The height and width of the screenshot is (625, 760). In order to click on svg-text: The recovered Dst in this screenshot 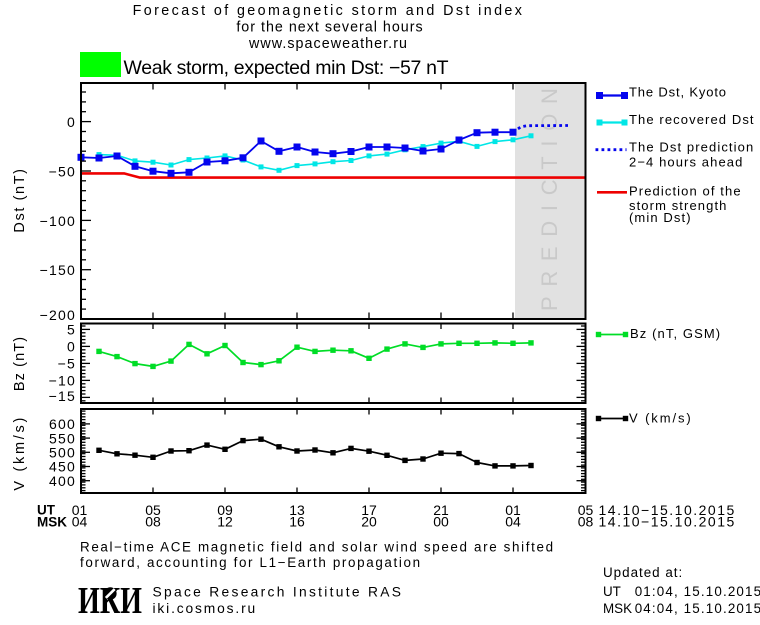, I will do `click(692, 119)`.